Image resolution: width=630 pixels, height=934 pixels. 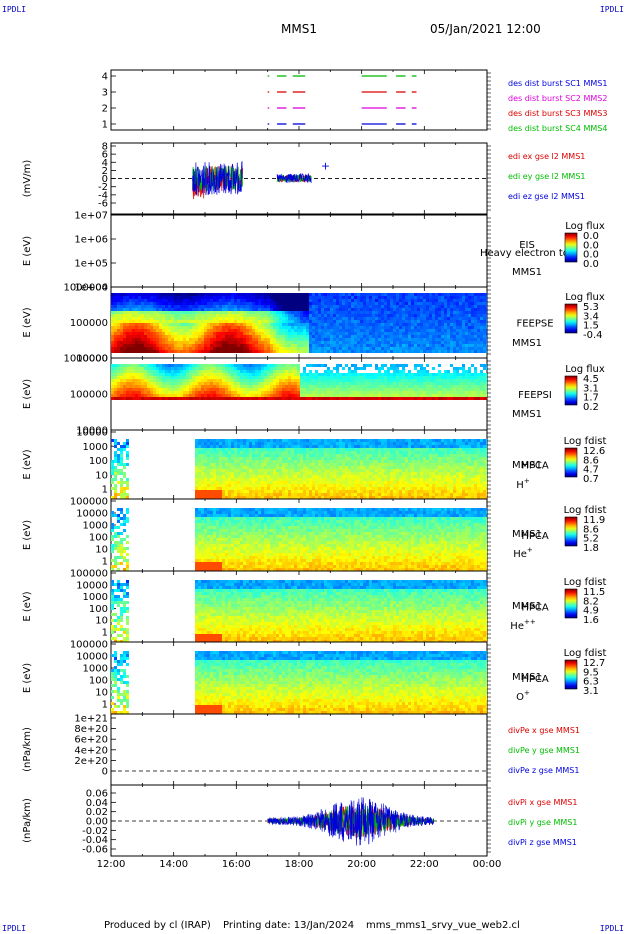 What do you see at coordinates (527, 414) in the screenshot?
I see `feepsi-panel-probe: MMS1` at bounding box center [527, 414].